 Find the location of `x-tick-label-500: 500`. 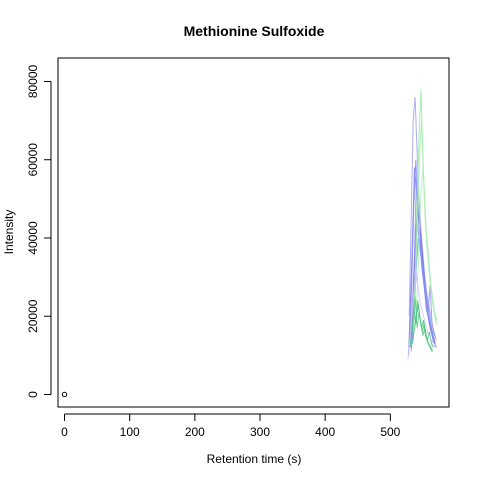

x-tick-label-500: 500 is located at coordinates (390, 432).